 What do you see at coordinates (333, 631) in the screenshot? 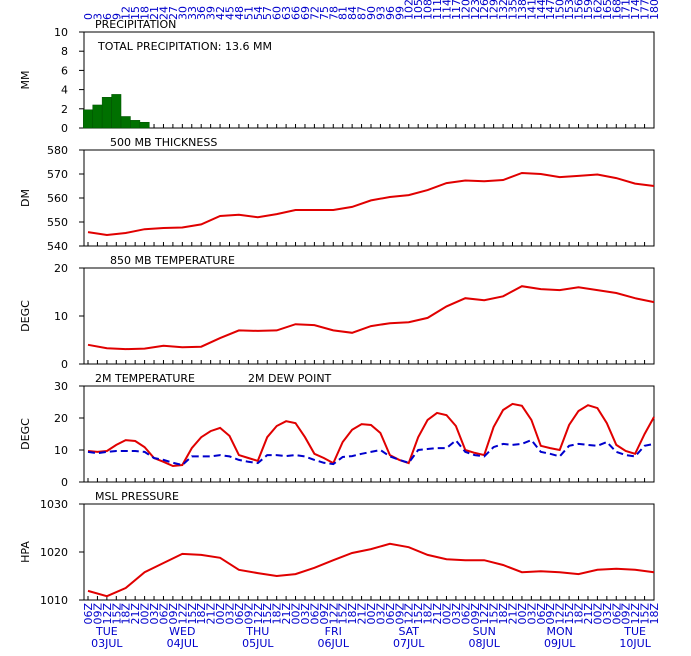
I see `day-label: FRI` at bounding box center [333, 631].